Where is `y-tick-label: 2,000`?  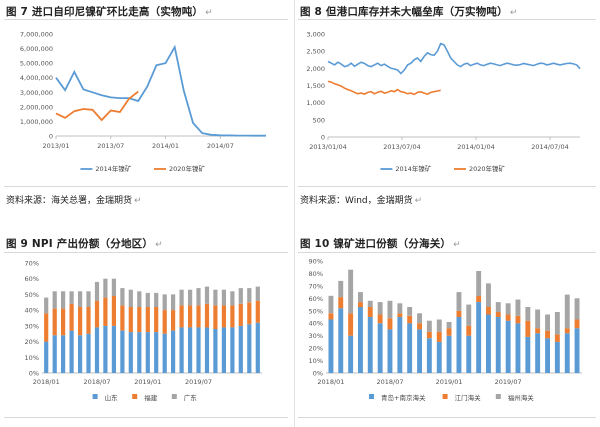 y-tick-label: 2,000 is located at coordinates (315, 69).